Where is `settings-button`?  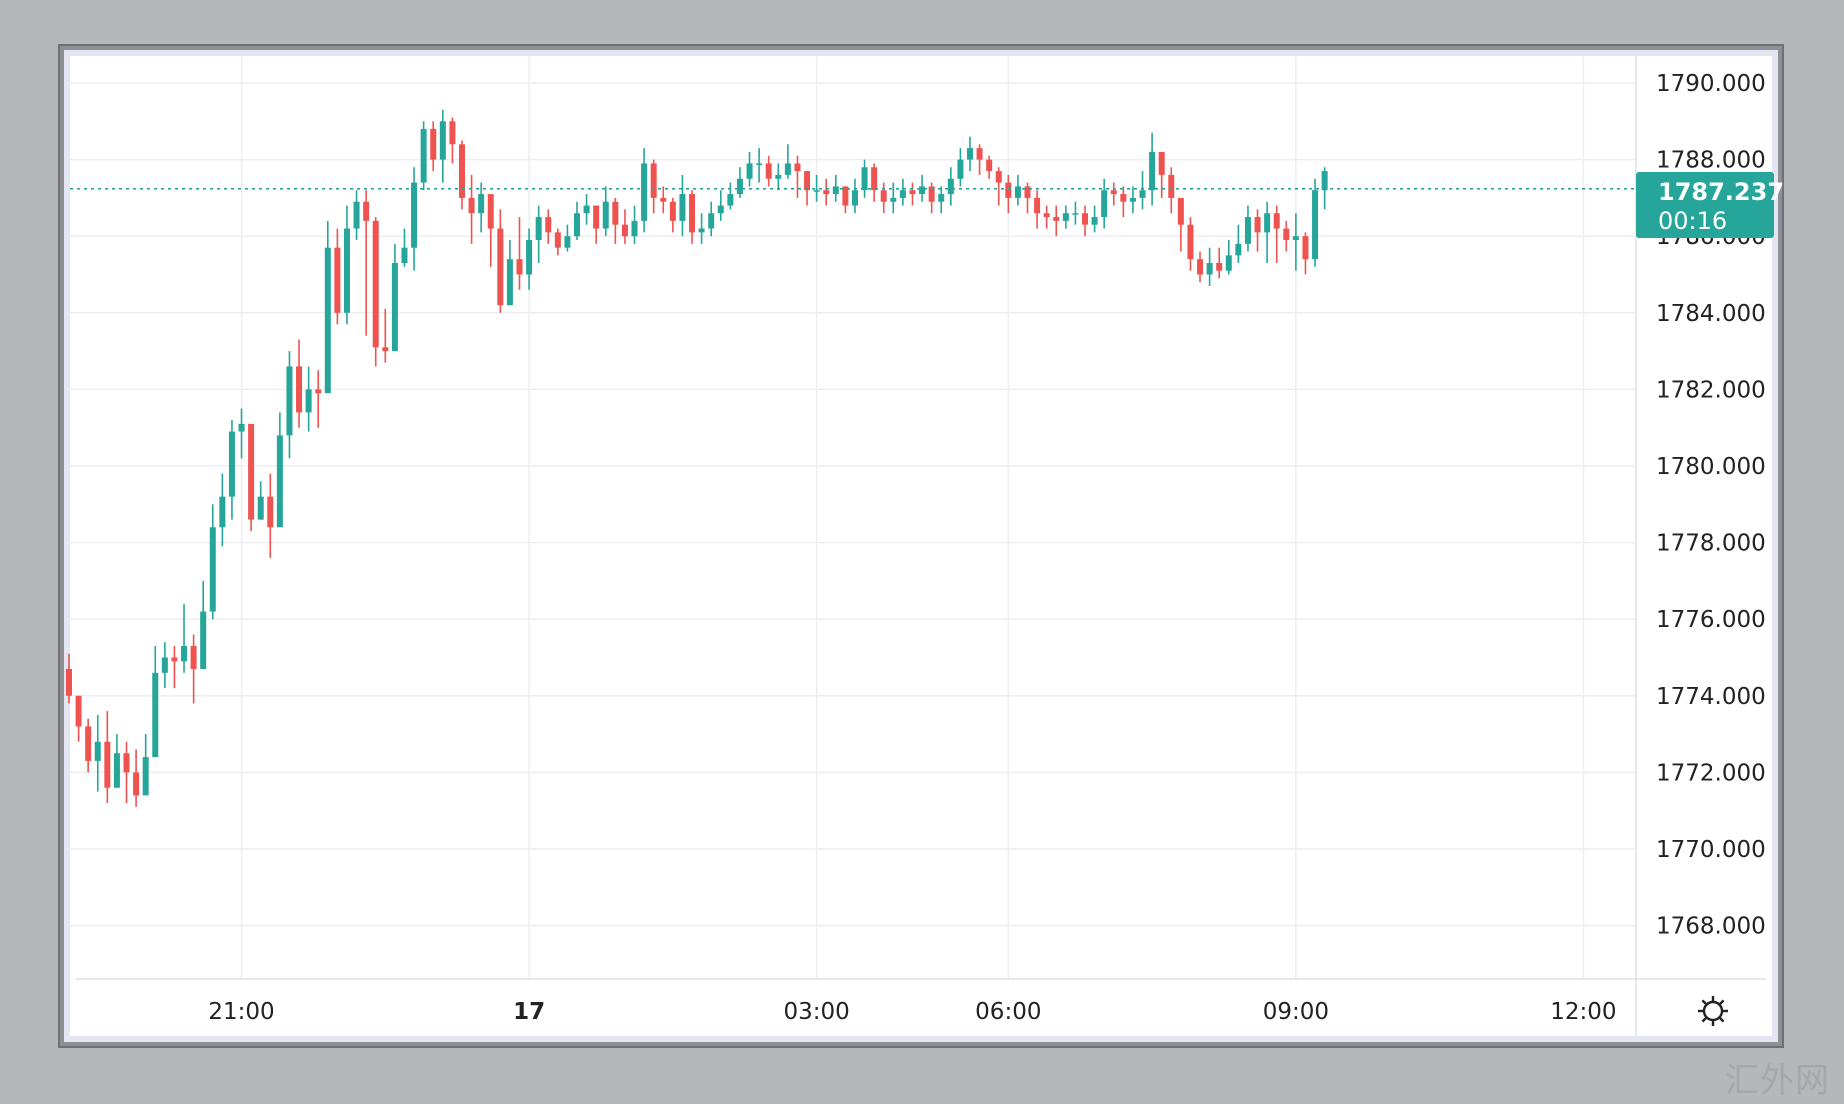 settings-button is located at coordinates (1713, 1011).